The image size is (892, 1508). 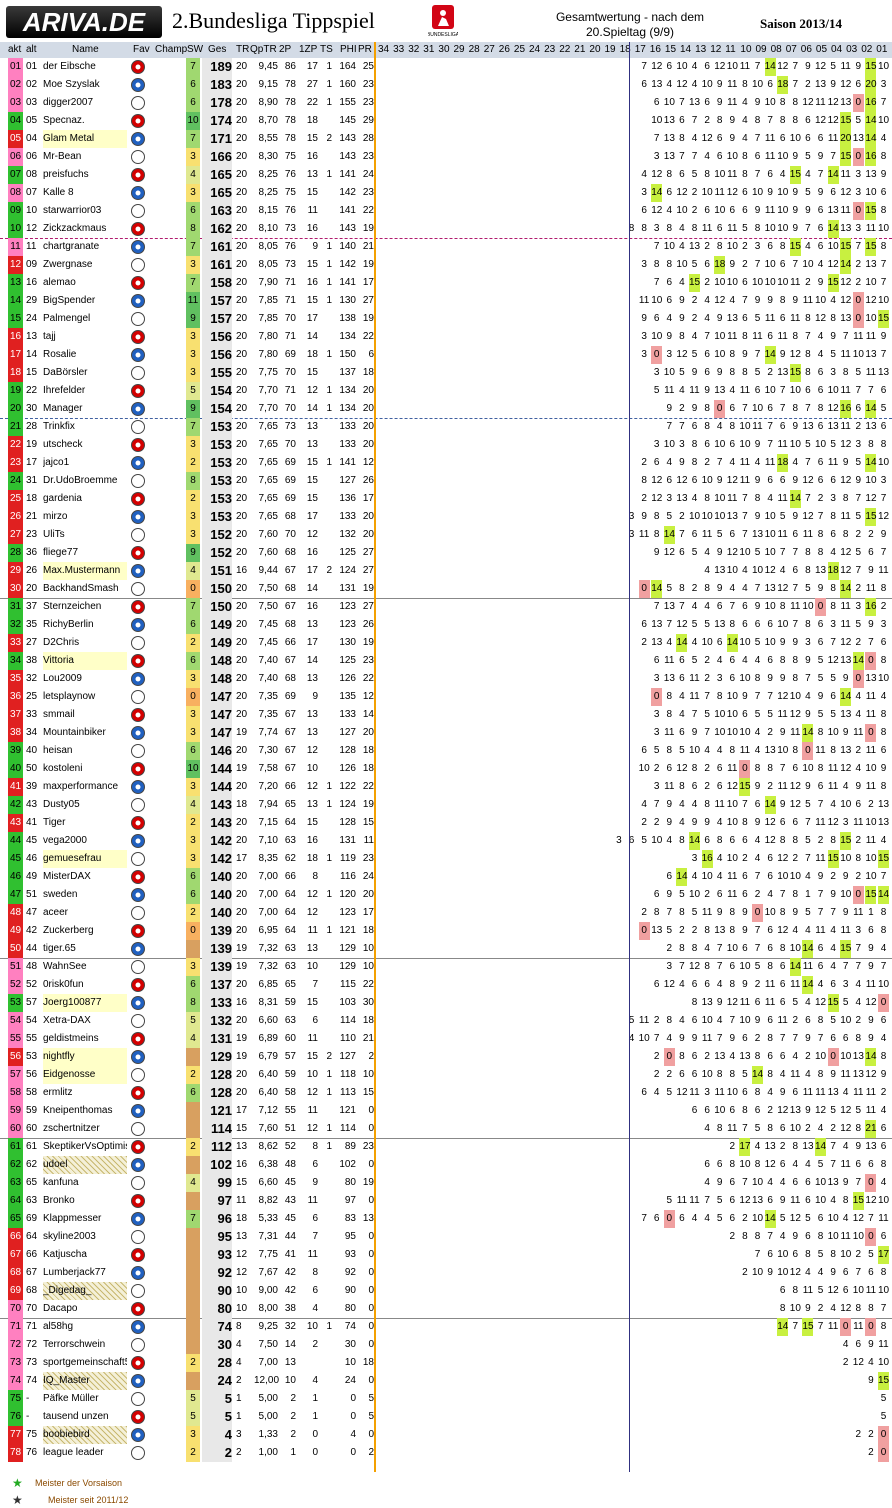 What do you see at coordinates (62, 498) in the screenshot?
I see `player-name: gardenia` at bounding box center [62, 498].